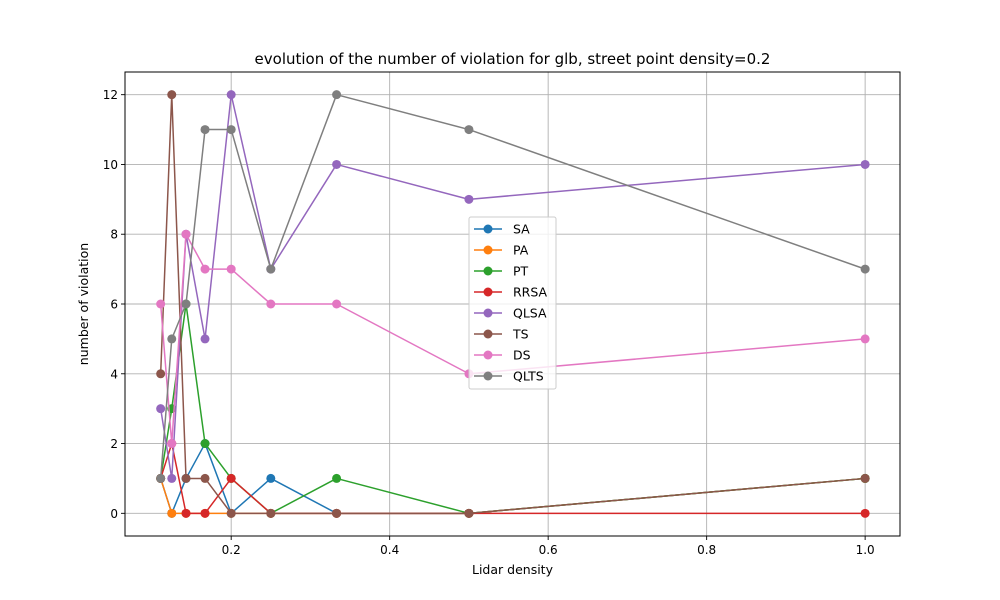 The height and width of the screenshot is (600, 1000). I want to click on x-tick-label: 0.4, so click(389, 550).